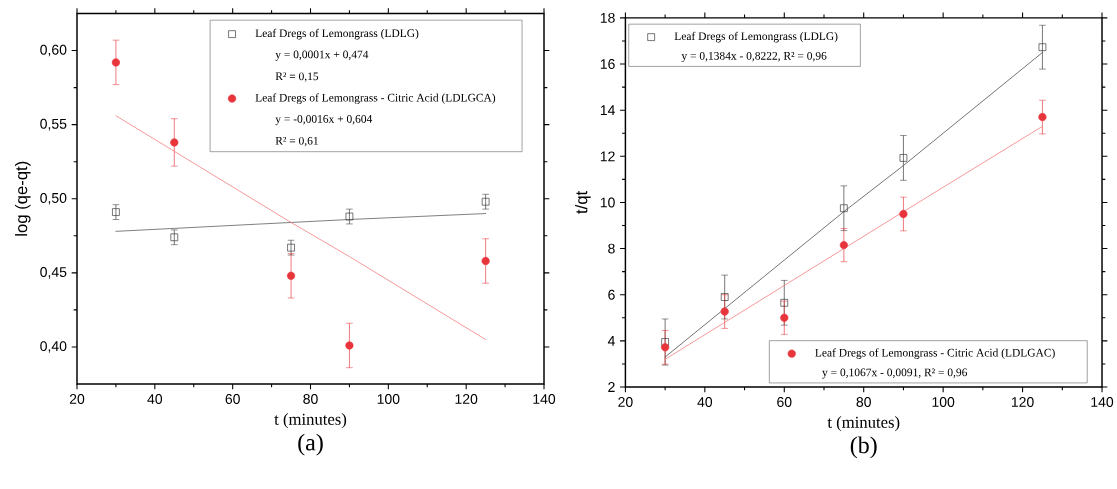  I want to click on y-tick-label: 0,55, so click(53, 124).